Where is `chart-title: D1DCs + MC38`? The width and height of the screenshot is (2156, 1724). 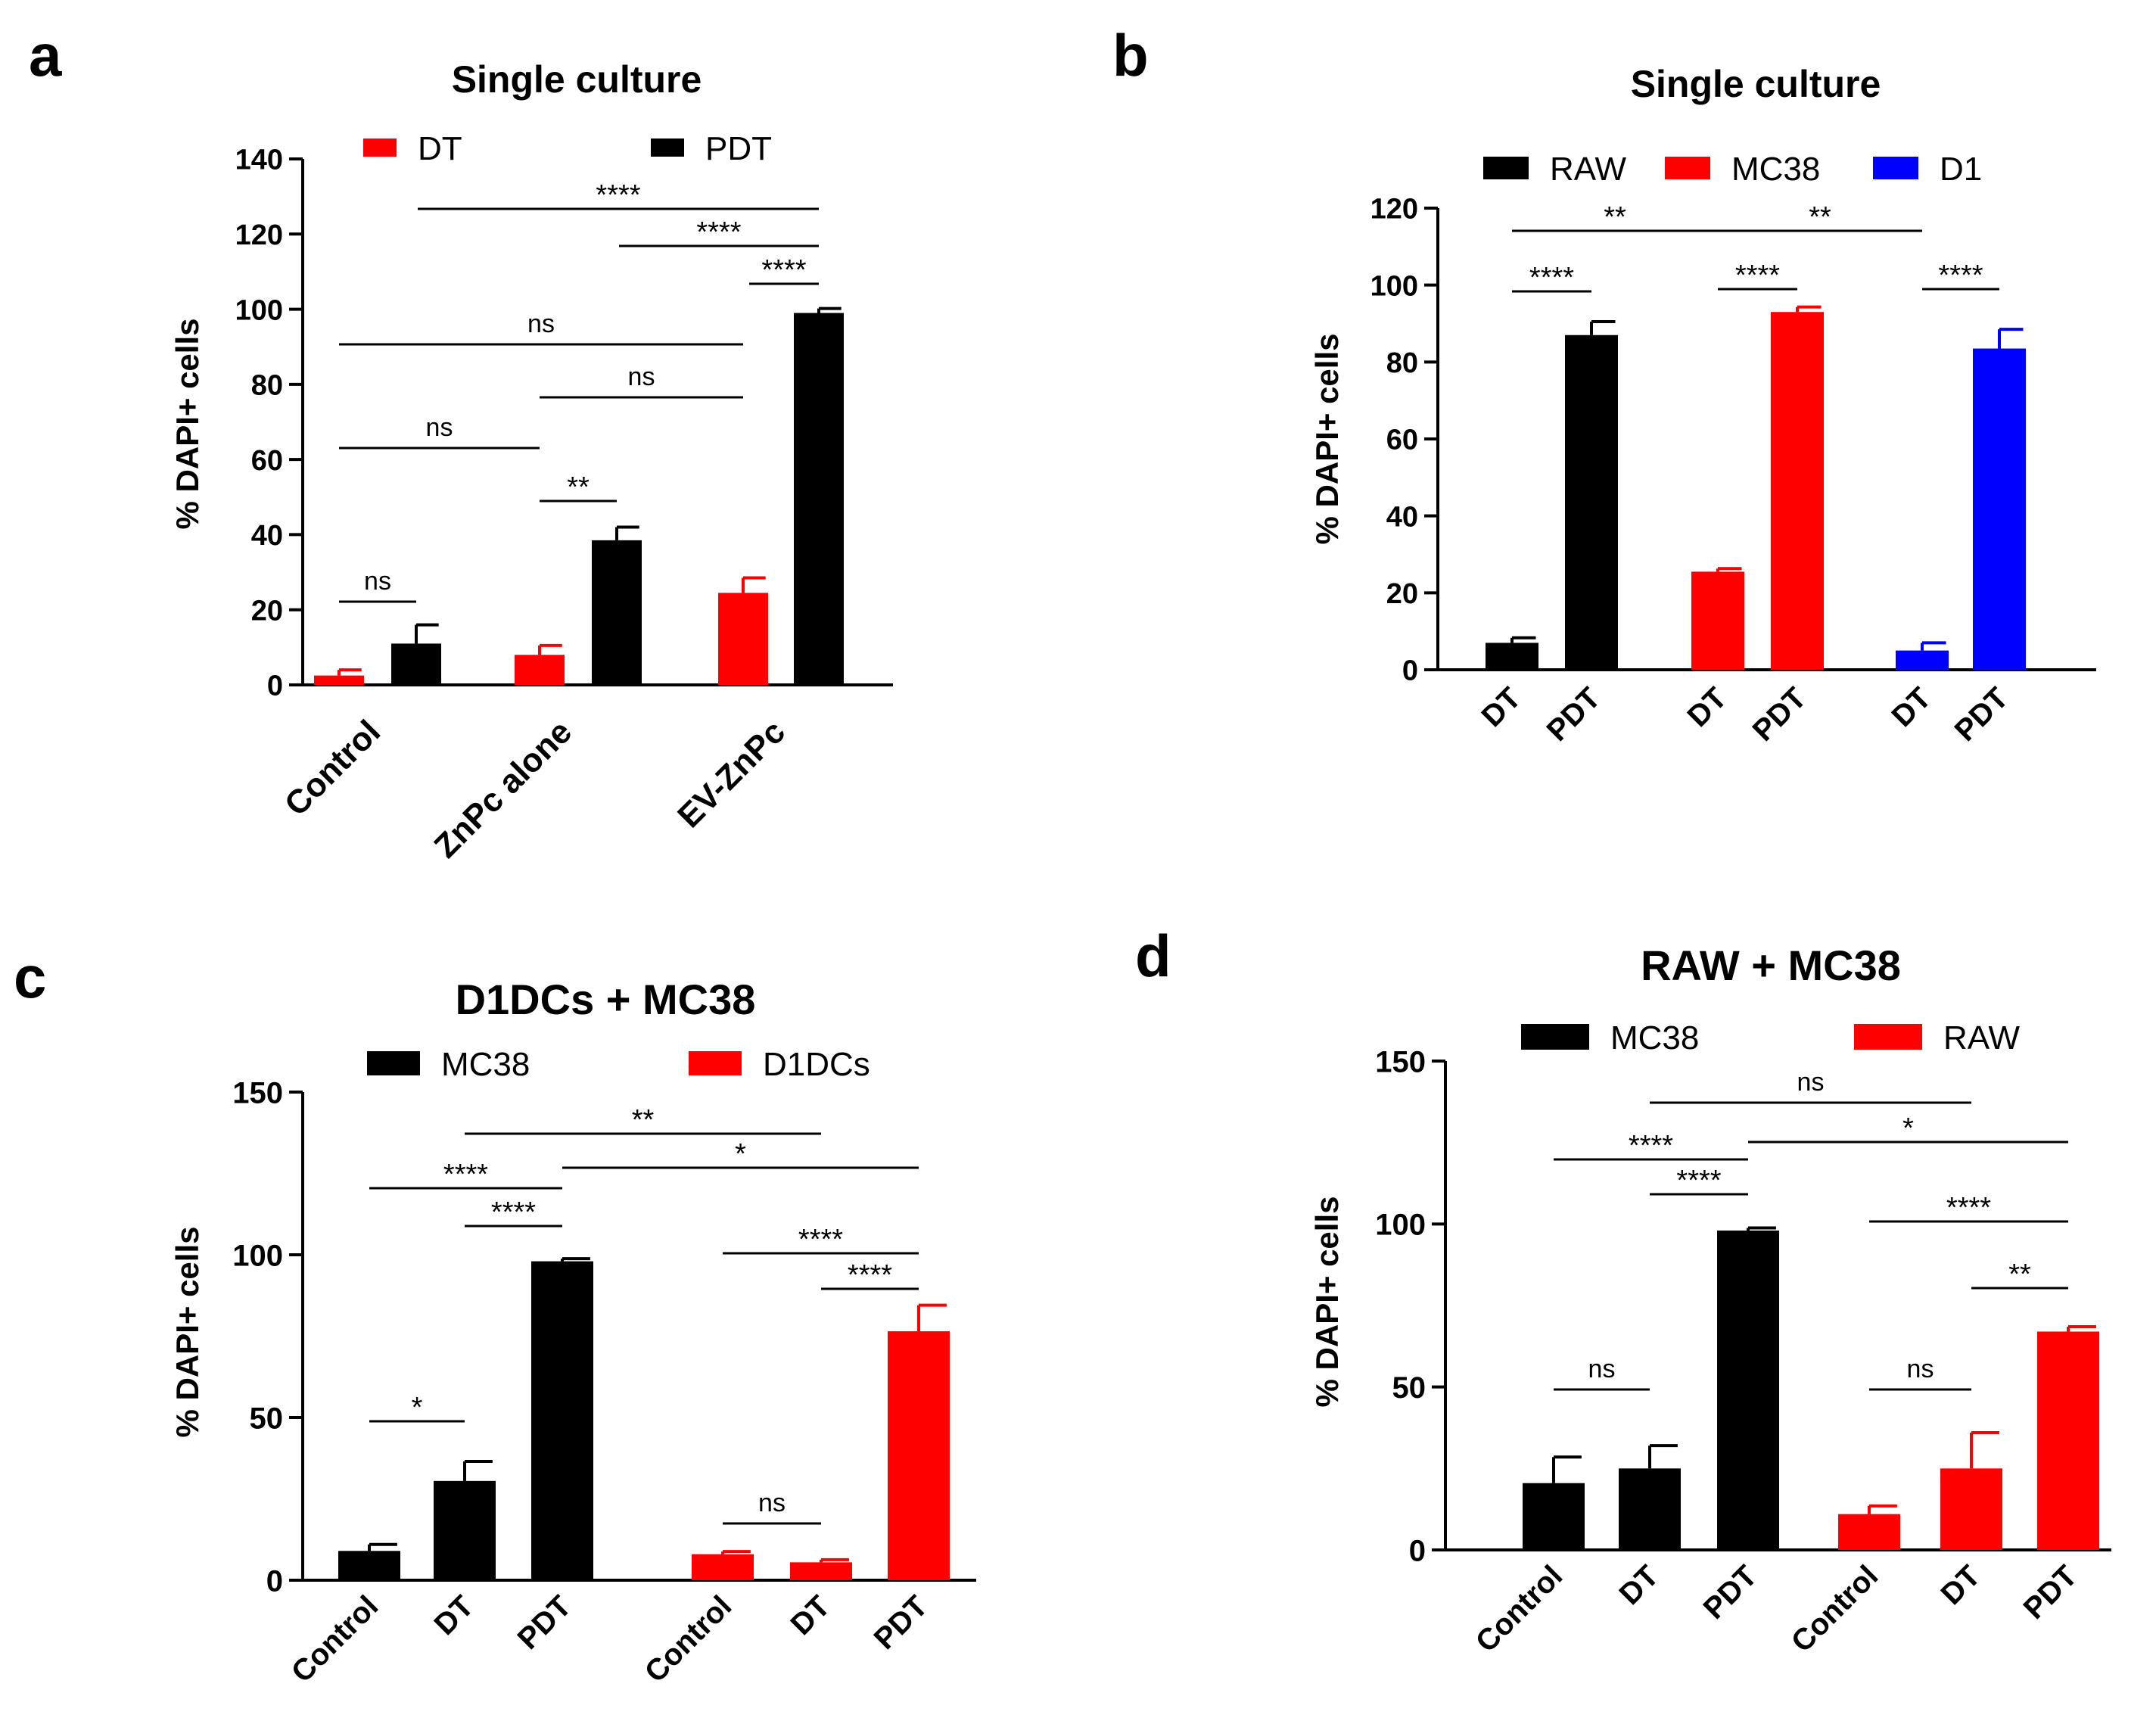
chart-title: D1DCs + MC38 is located at coordinates (606, 999).